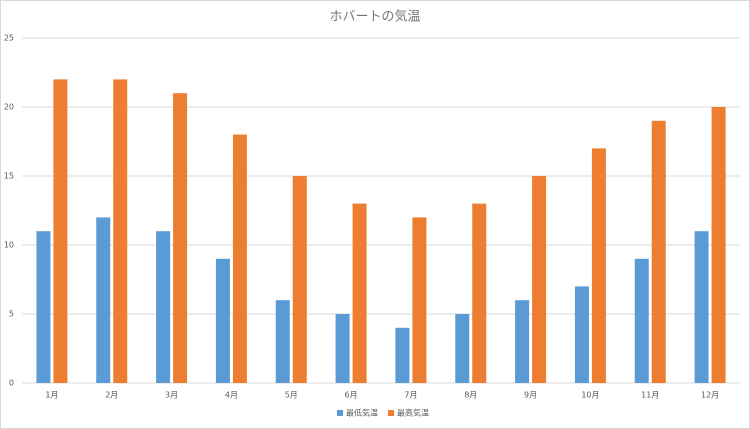 The width and height of the screenshot is (750, 429). I want to click on x-tick-label: 4月, so click(231, 395).